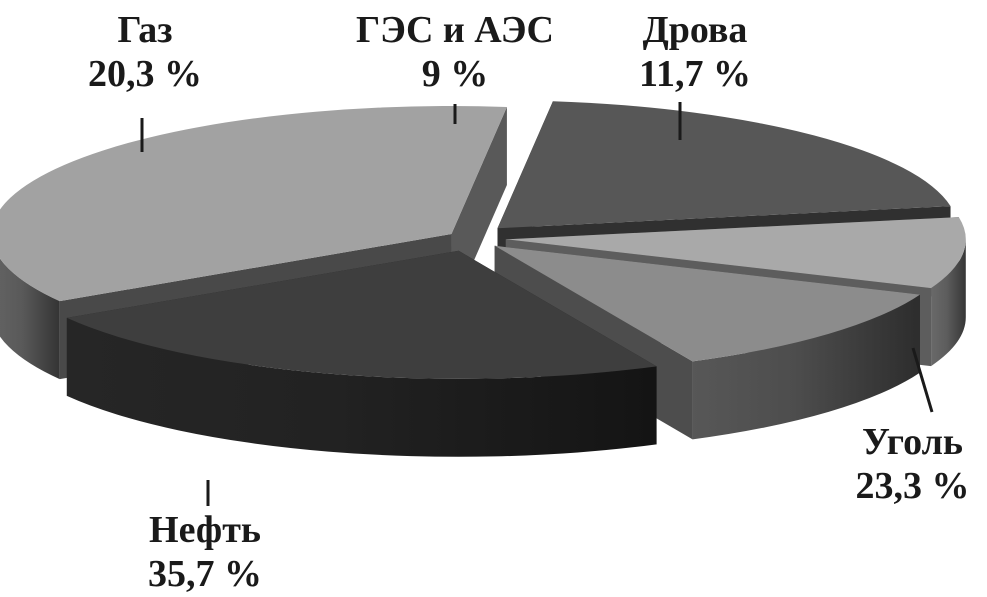 Image resolution: width=987 pixels, height=597 pixels. What do you see at coordinates (695, 30) in the screenshot?
I see `label-firewood-name: Дрова` at bounding box center [695, 30].